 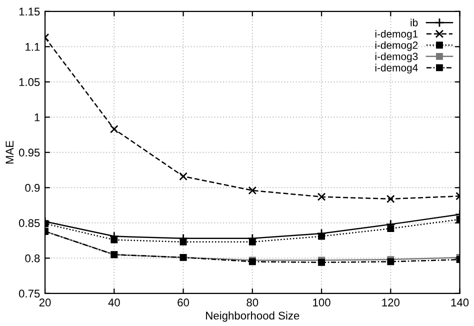 What do you see at coordinates (29, 223) in the screenshot?
I see `y-tick-label: 0.85` at bounding box center [29, 223].